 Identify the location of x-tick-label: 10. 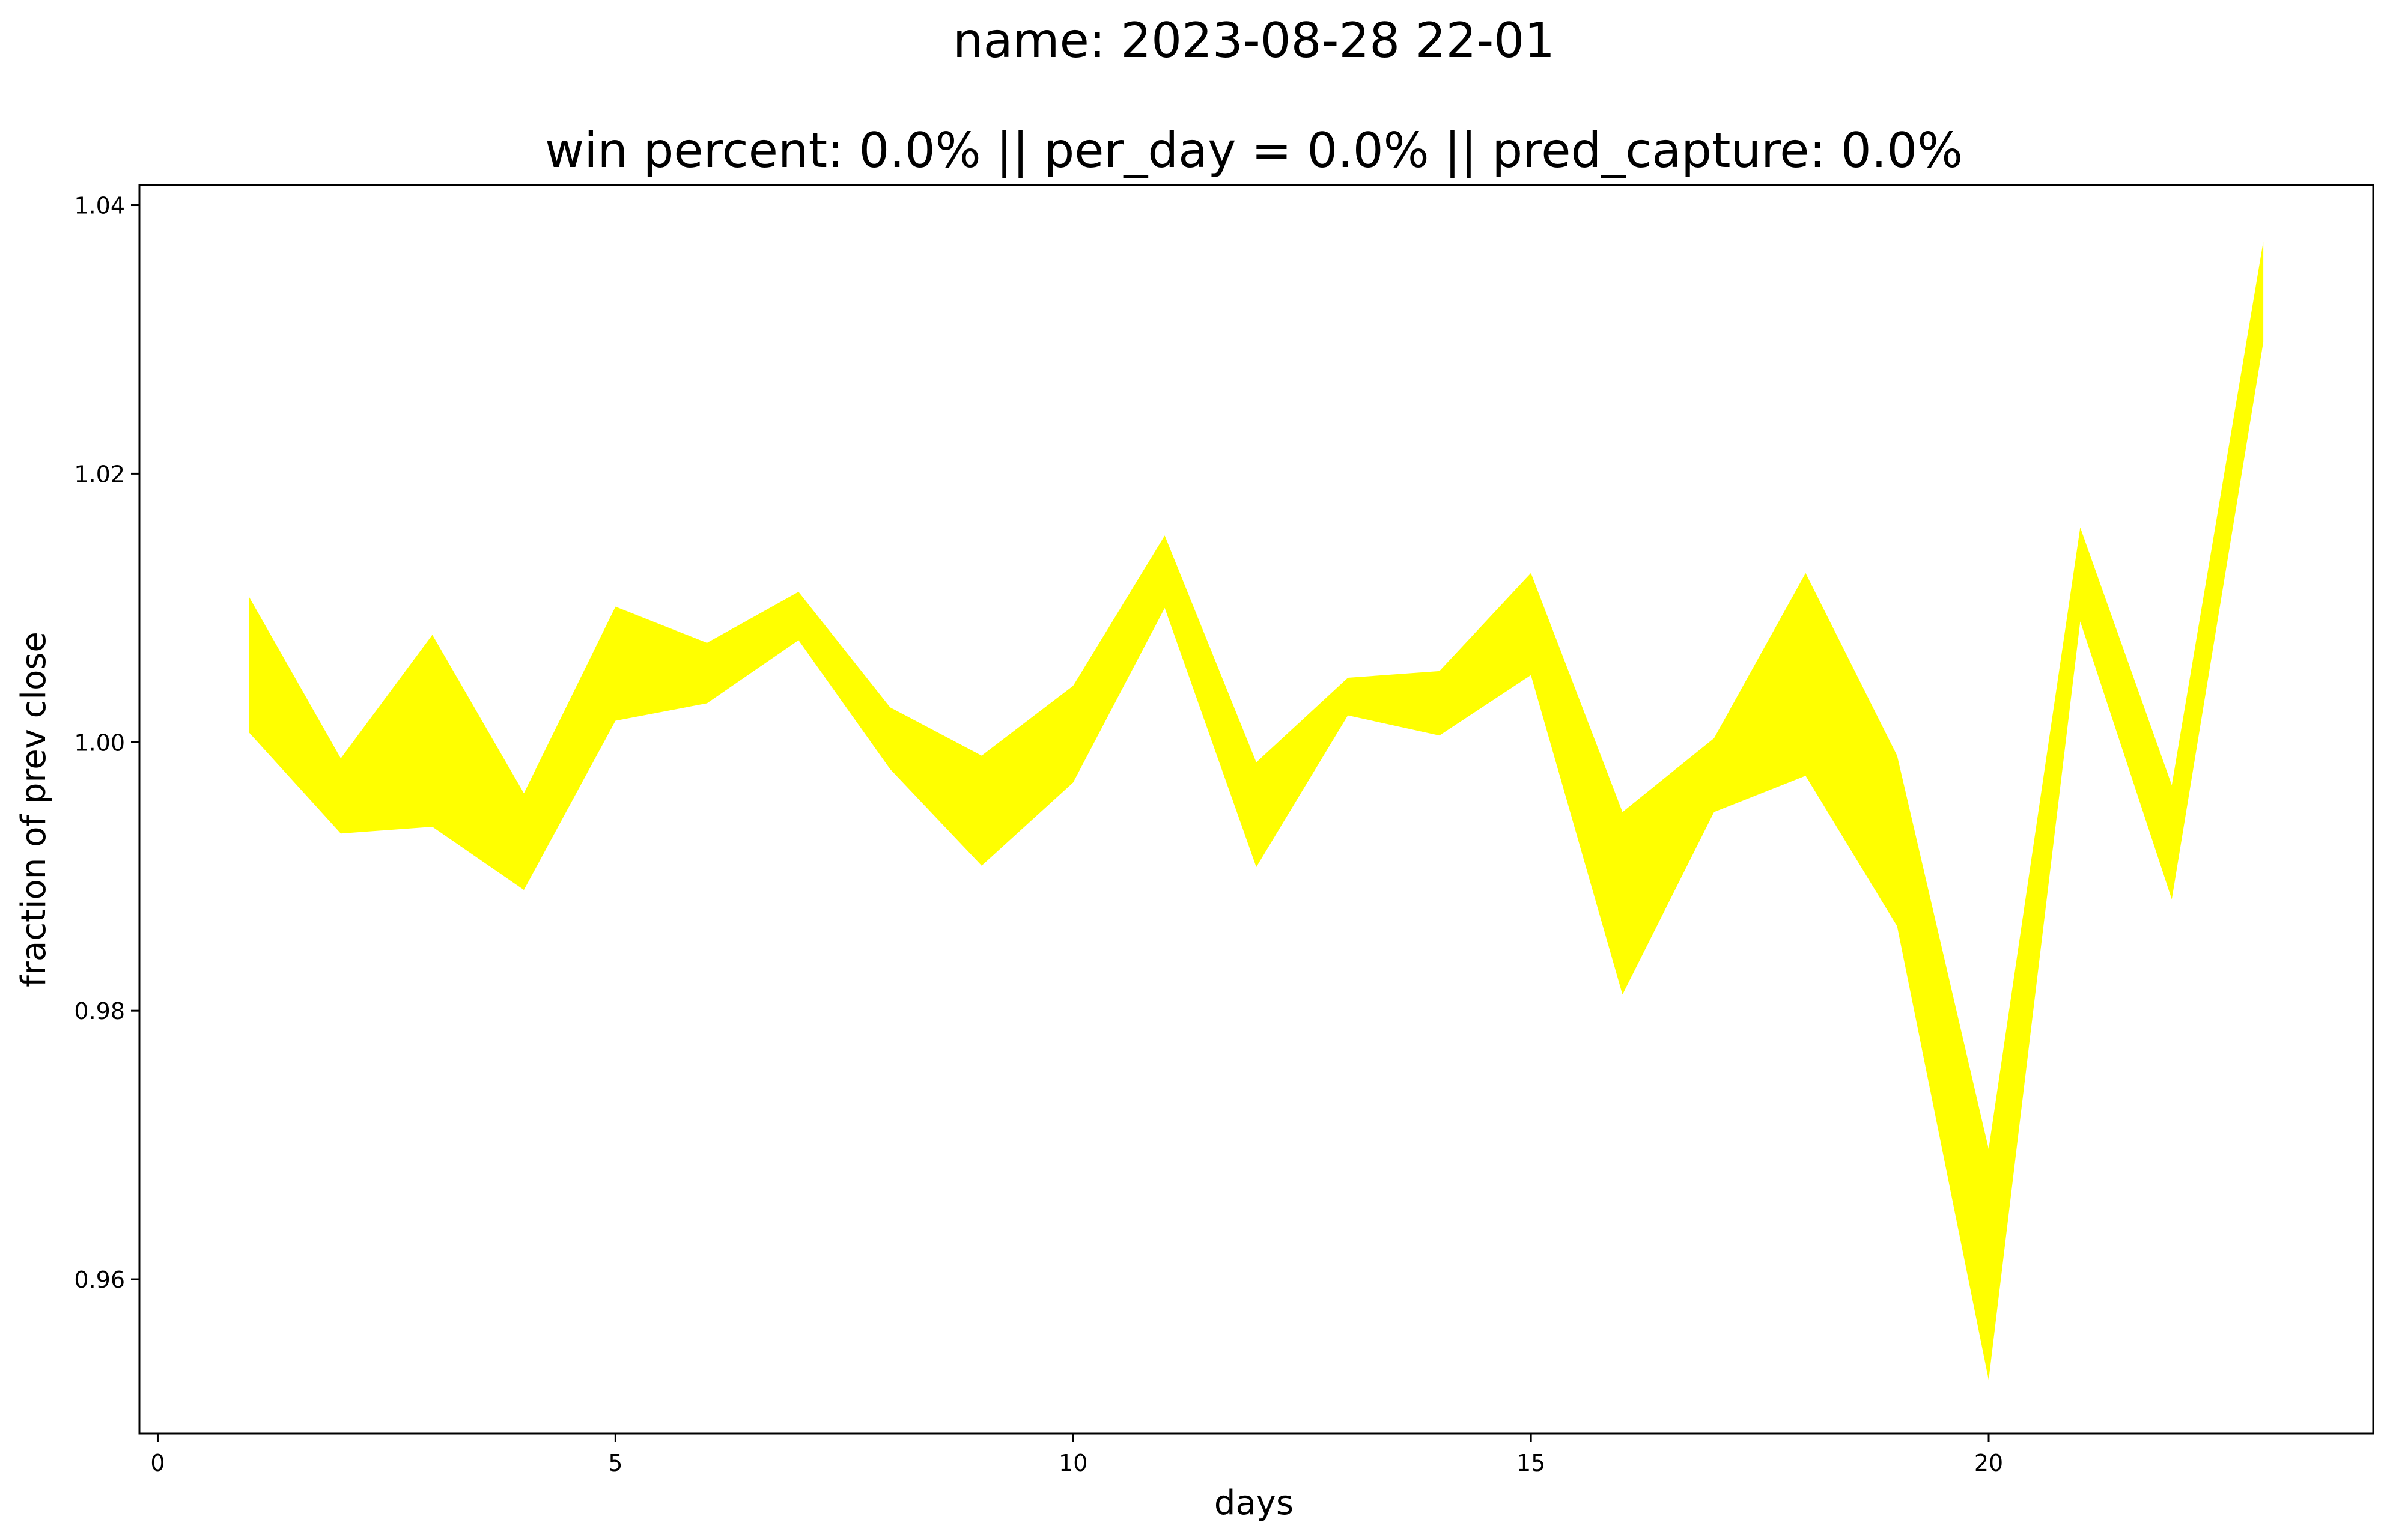
(1073, 1463).